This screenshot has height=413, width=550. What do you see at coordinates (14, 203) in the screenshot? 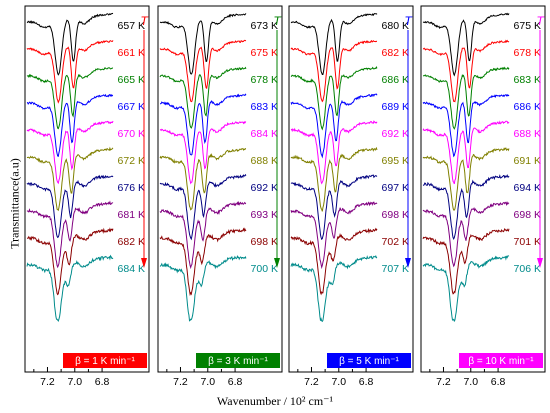
I see `y-axis-label: Transmittance(a.u)` at bounding box center [14, 203].